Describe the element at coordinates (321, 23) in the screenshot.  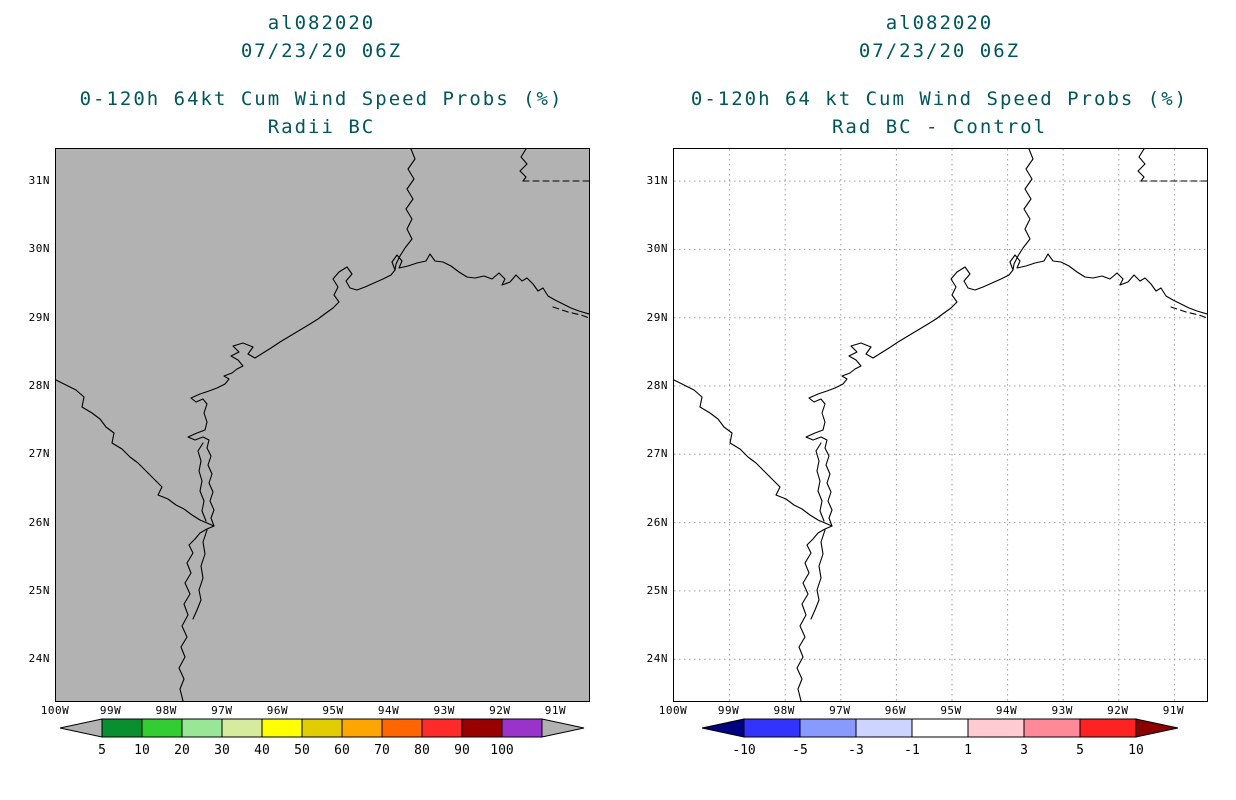
I see `storm-id: al082020` at that location.